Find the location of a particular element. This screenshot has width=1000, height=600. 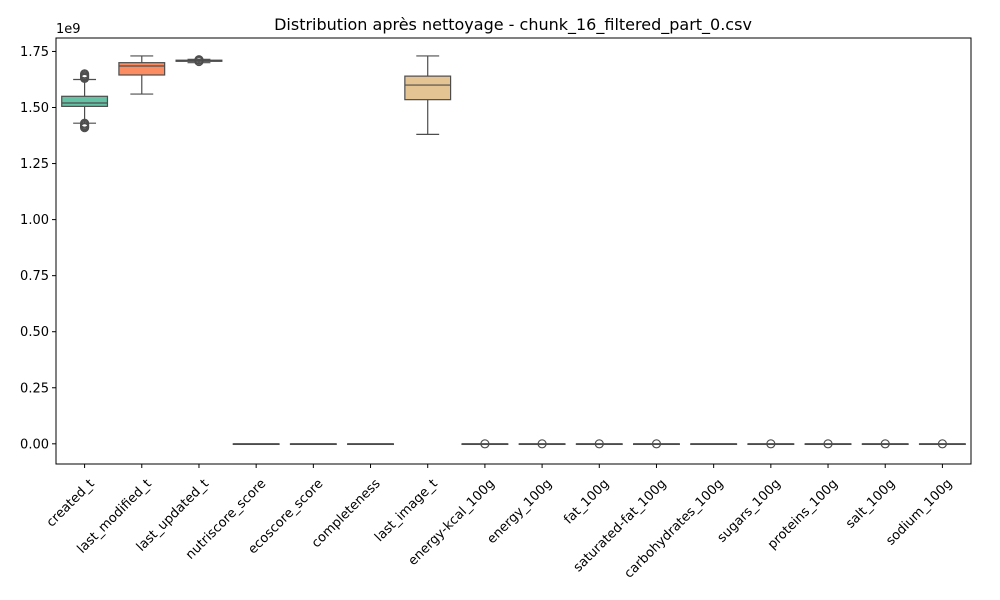

y-tick-label: 0.00 is located at coordinates (34, 444).